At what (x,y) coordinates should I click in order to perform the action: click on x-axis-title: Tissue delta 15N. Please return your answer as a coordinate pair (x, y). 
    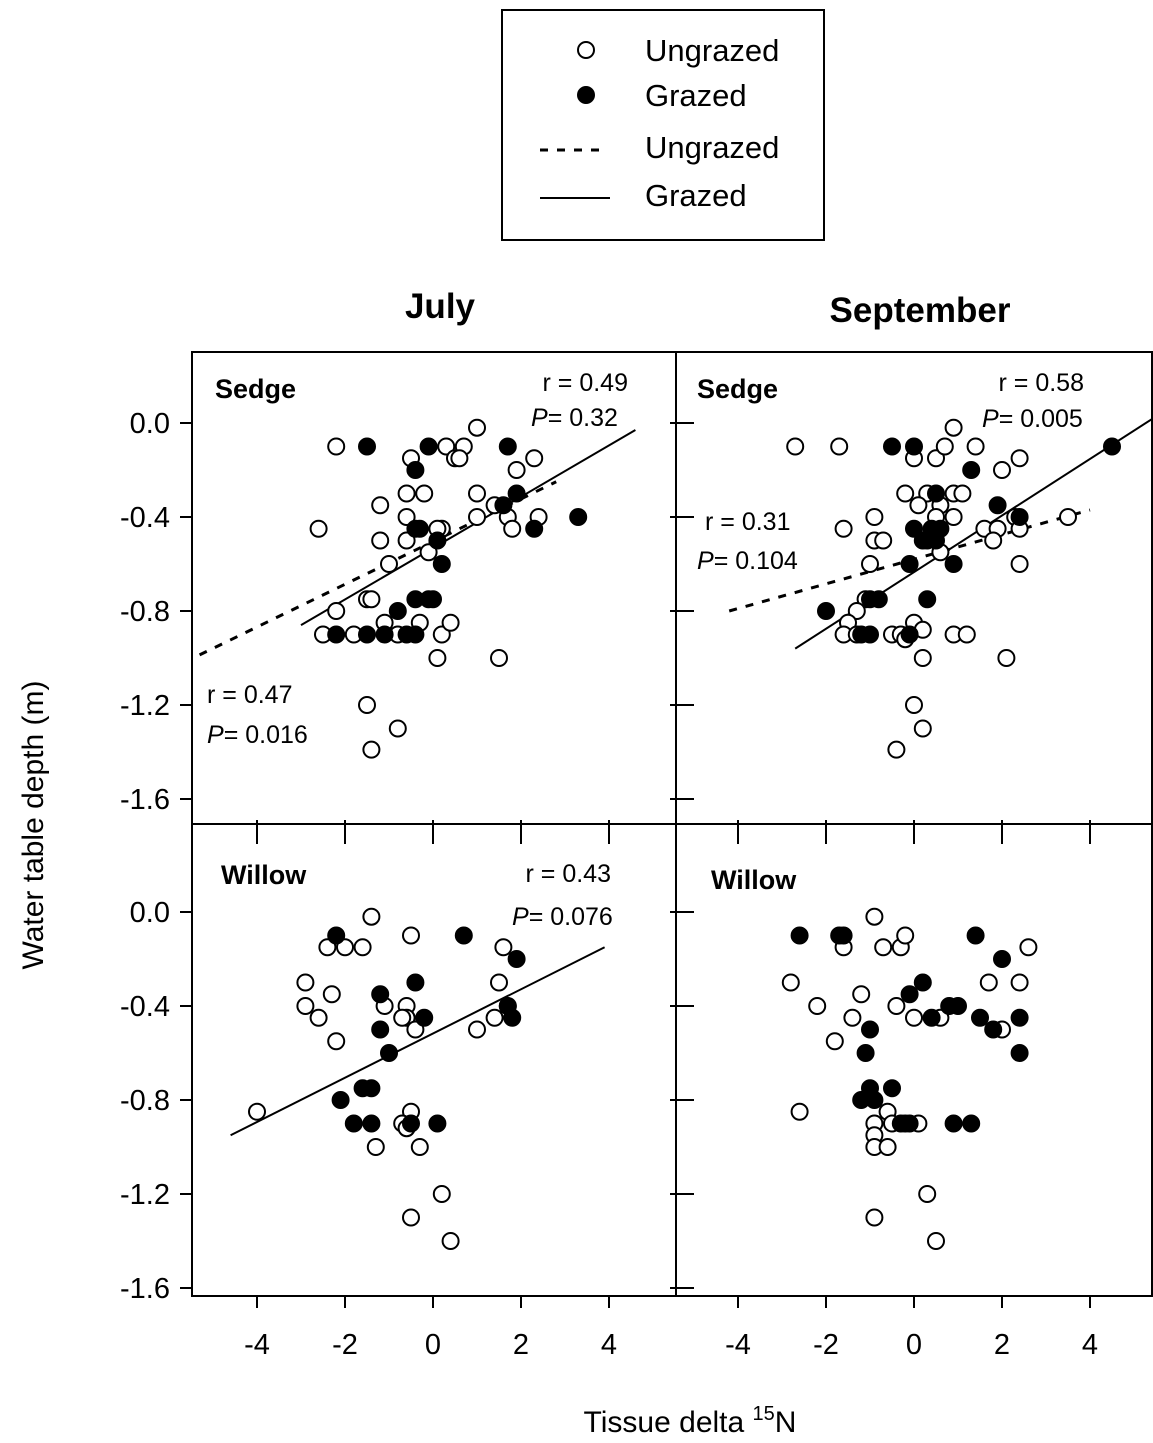
    Looking at the image, I should click on (690, 1421).